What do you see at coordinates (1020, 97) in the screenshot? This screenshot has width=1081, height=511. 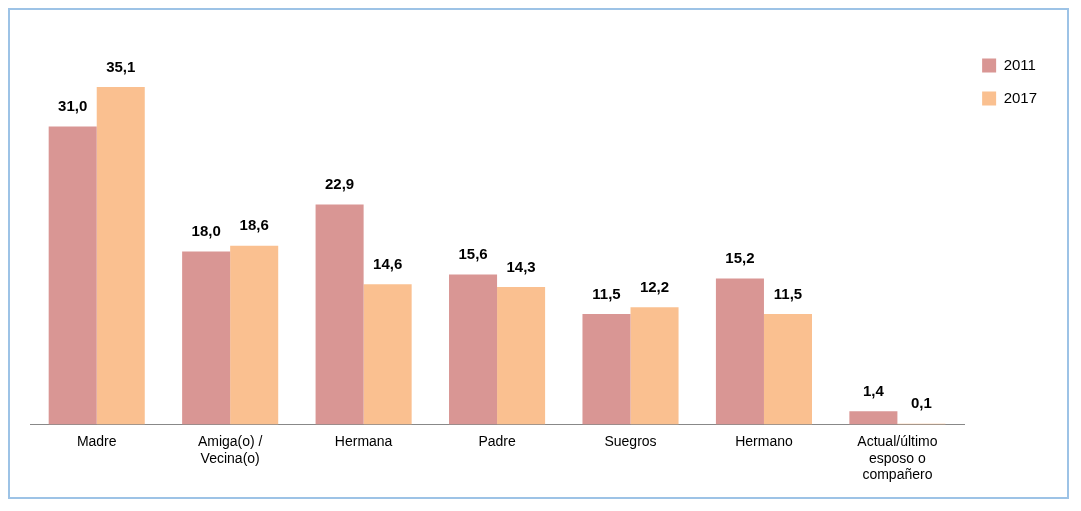 I see `legend-label: 2017` at bounding box center [1020, 97].